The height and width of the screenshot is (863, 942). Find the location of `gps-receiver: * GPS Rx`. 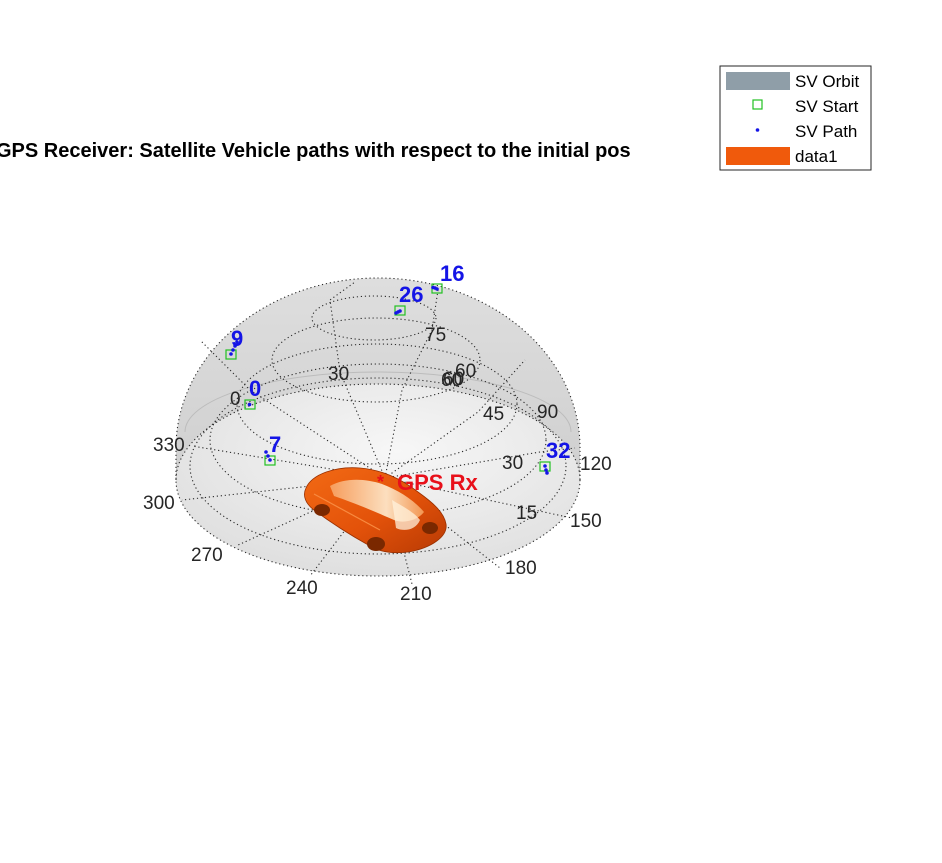

gps-receiver: * GPS Rx is located at coordinates (427, 482).